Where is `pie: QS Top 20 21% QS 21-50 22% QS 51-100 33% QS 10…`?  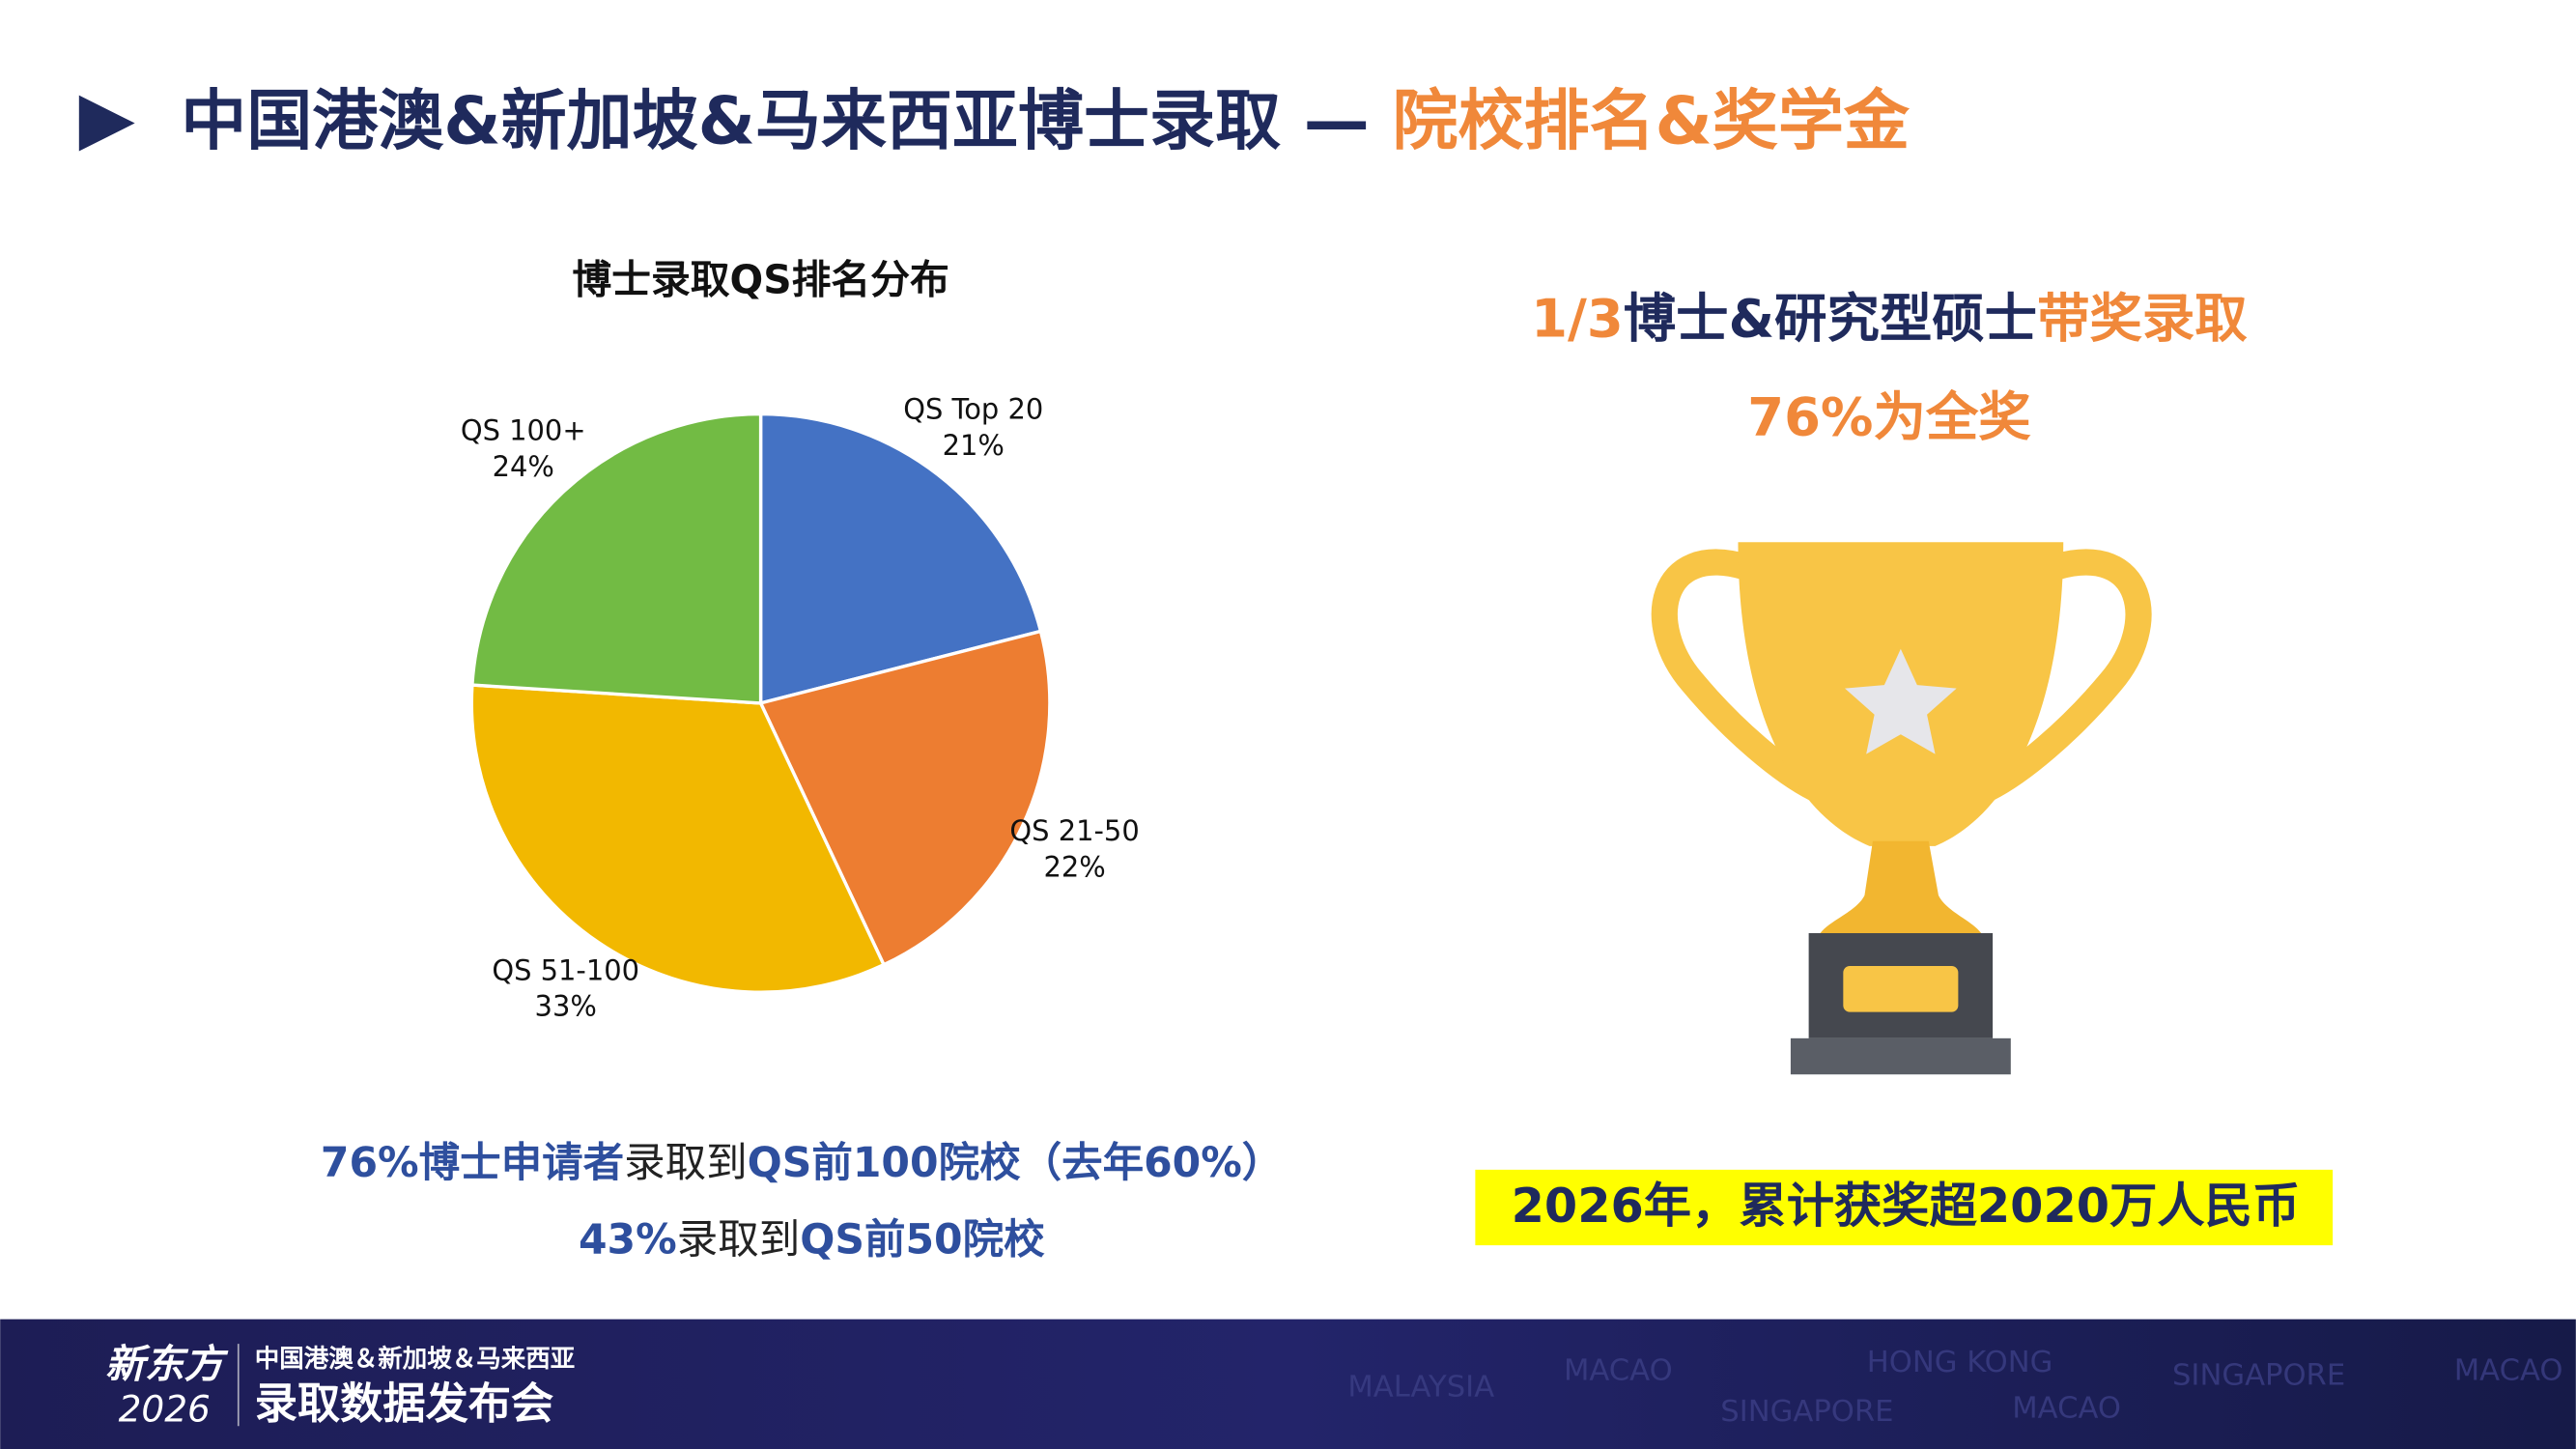 pie: QS Top 20 21% QS 21-50 22% QS 51-100 33% QS 10… is located at coordinates (800, 707).